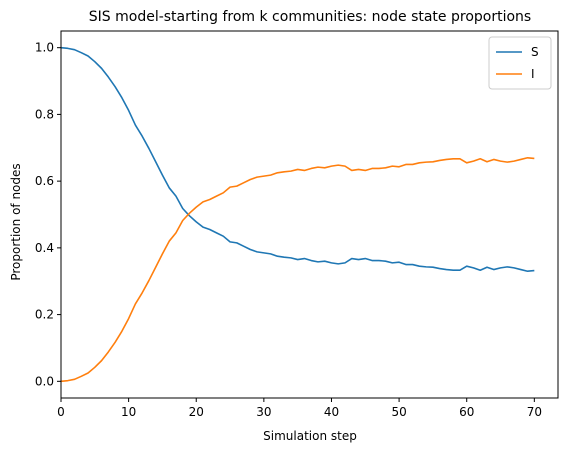  I want to click on legend-box, so click(520, 63).